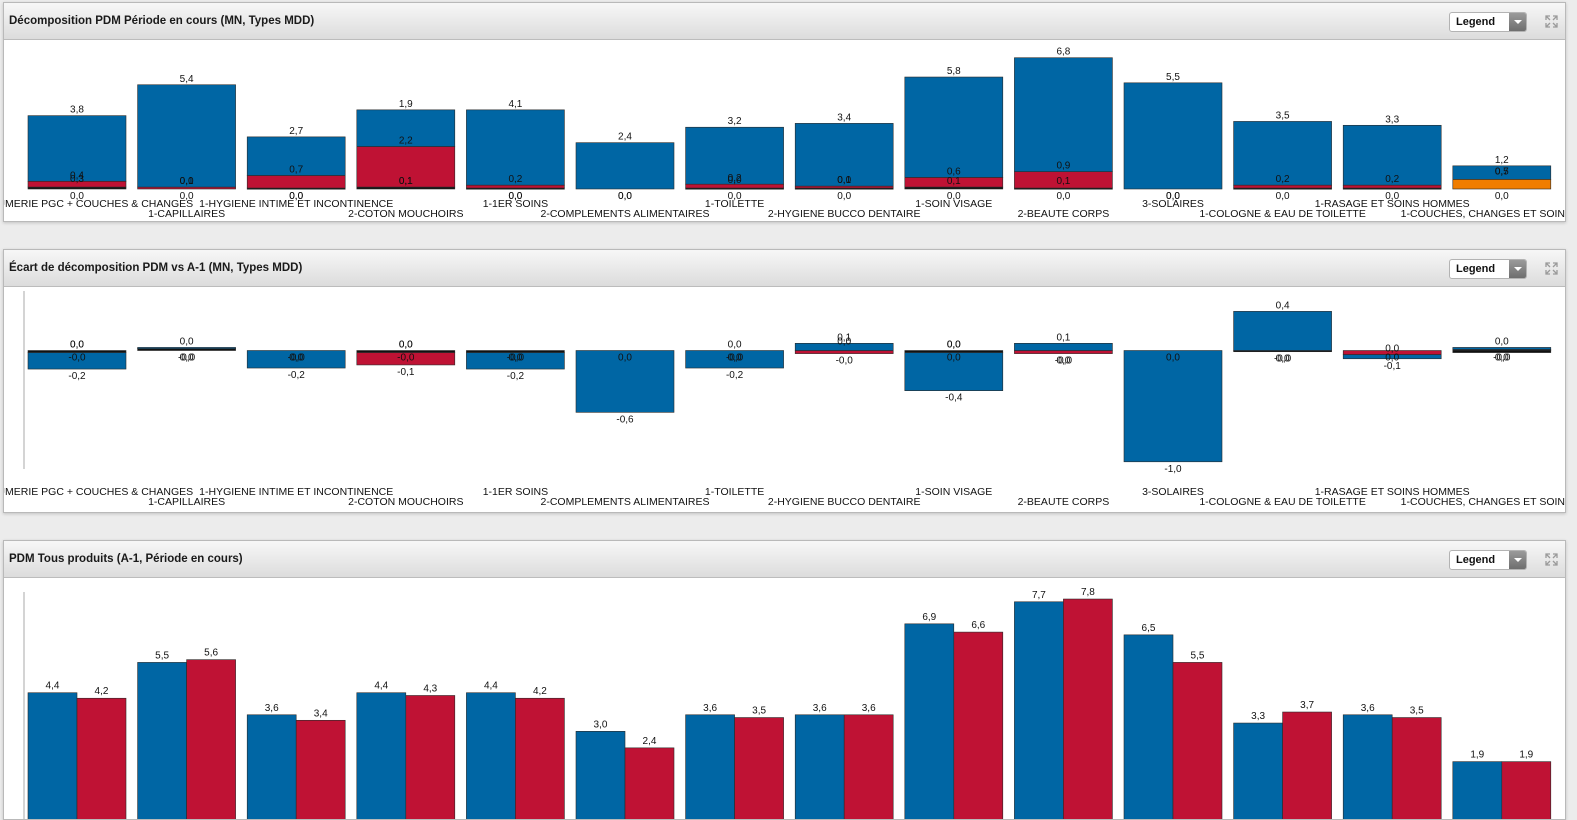  What do you see at coordinates (1064, 502) in the screenshot?
I see `x-tick-label: 2-BEAUTE CORPS` at bounding box center [1064, 502].